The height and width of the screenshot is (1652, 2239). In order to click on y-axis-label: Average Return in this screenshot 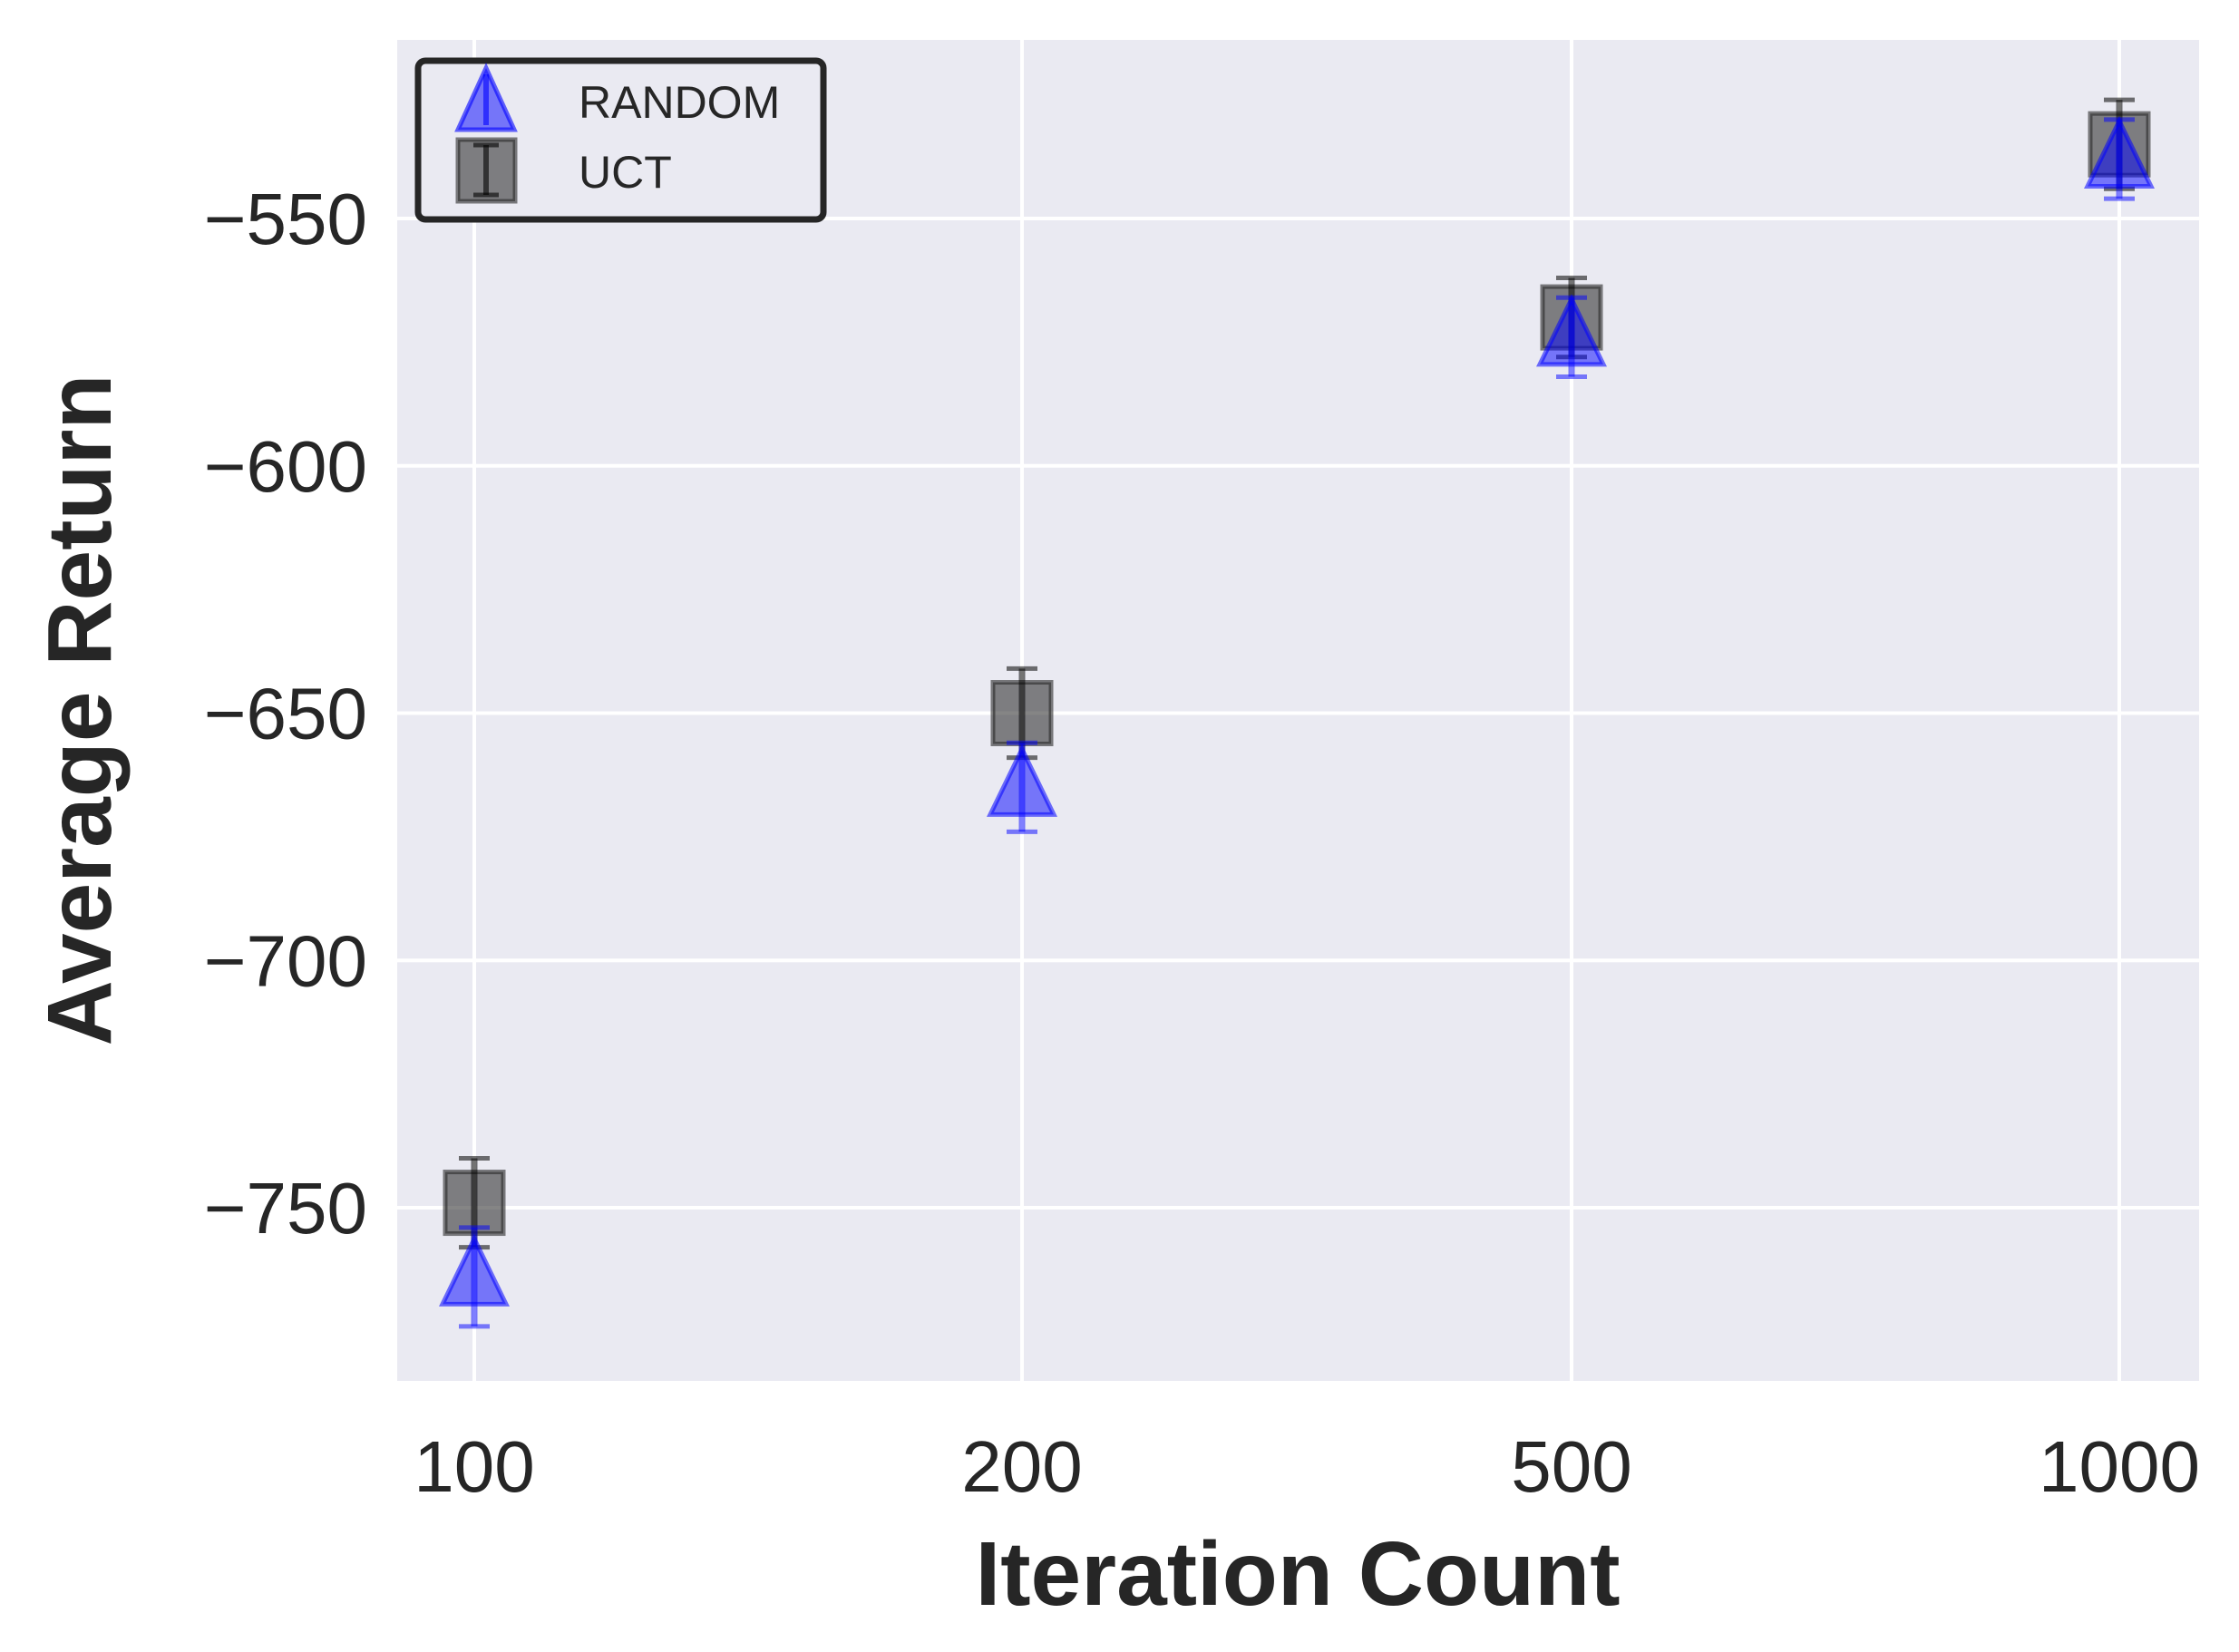, I will do `click(80, 710)`.